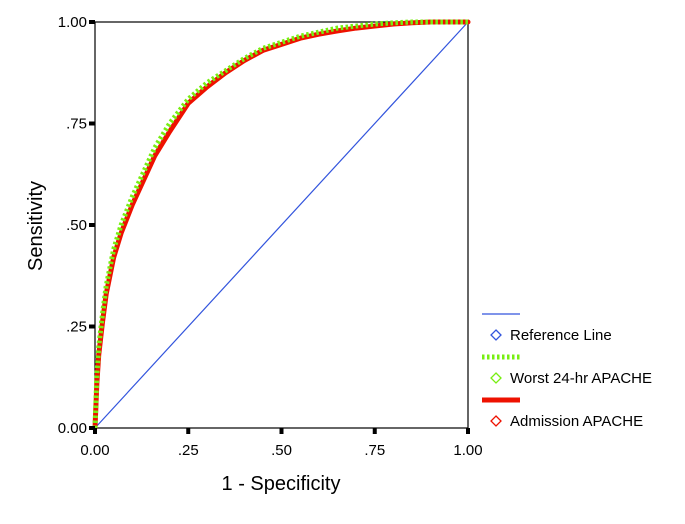 The height and width of the screenshot is (524, 685). I want to click on x-tick-label: .75, so click(374, 450).